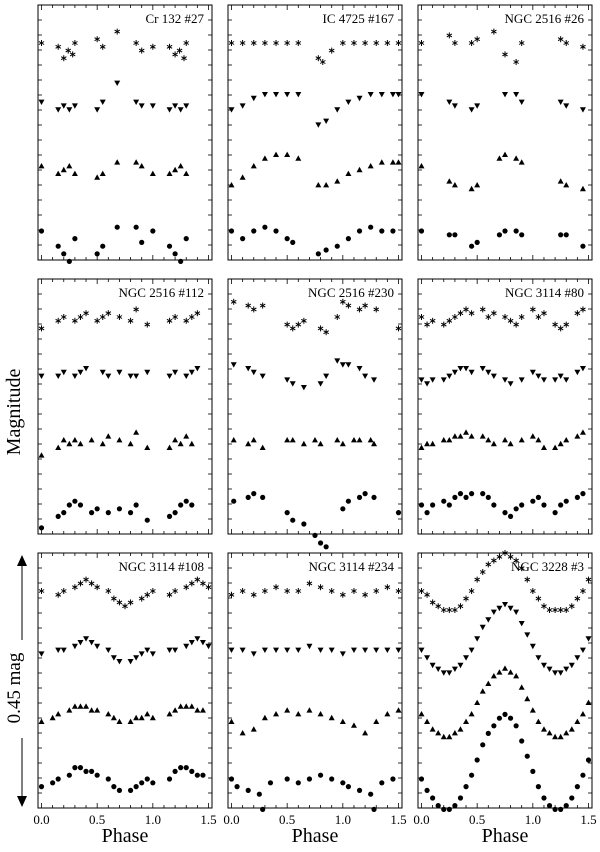  Describe the element at coordinates (125, 836) in the screenshot. I see `x-axis-label-col1: Phase` at that location.